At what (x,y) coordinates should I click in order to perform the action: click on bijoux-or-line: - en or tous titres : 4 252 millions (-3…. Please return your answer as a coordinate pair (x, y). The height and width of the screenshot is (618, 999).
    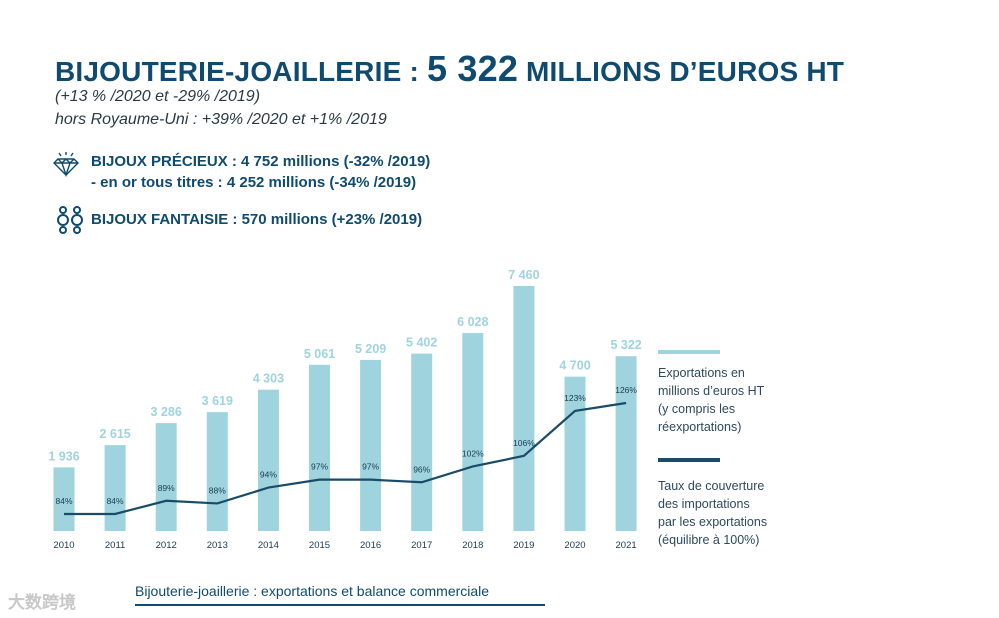
    Looking at the image, I should click on (254, 182).